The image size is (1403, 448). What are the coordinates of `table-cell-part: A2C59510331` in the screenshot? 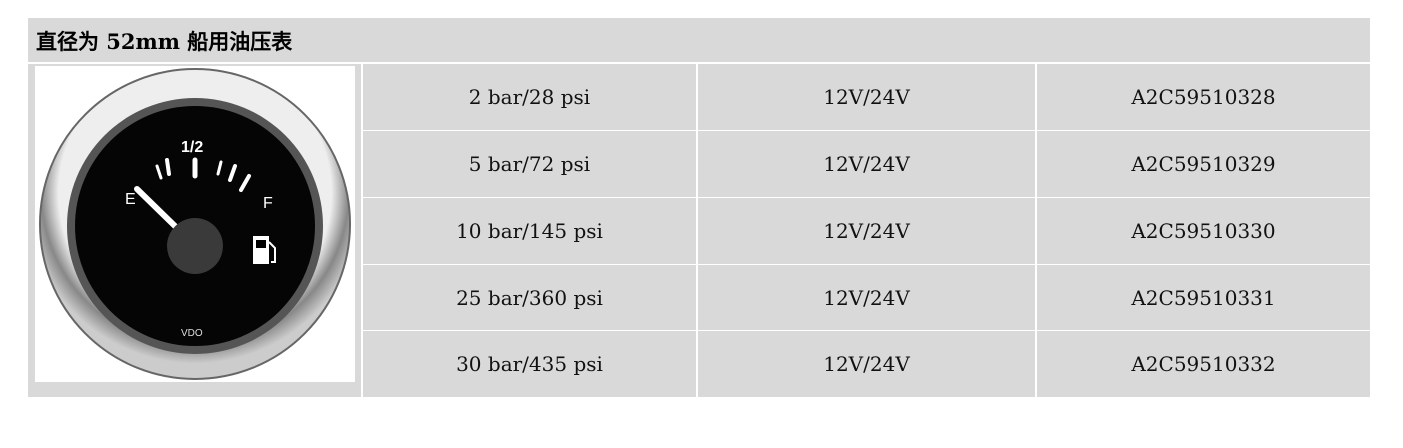 It's located at (1203, 297).